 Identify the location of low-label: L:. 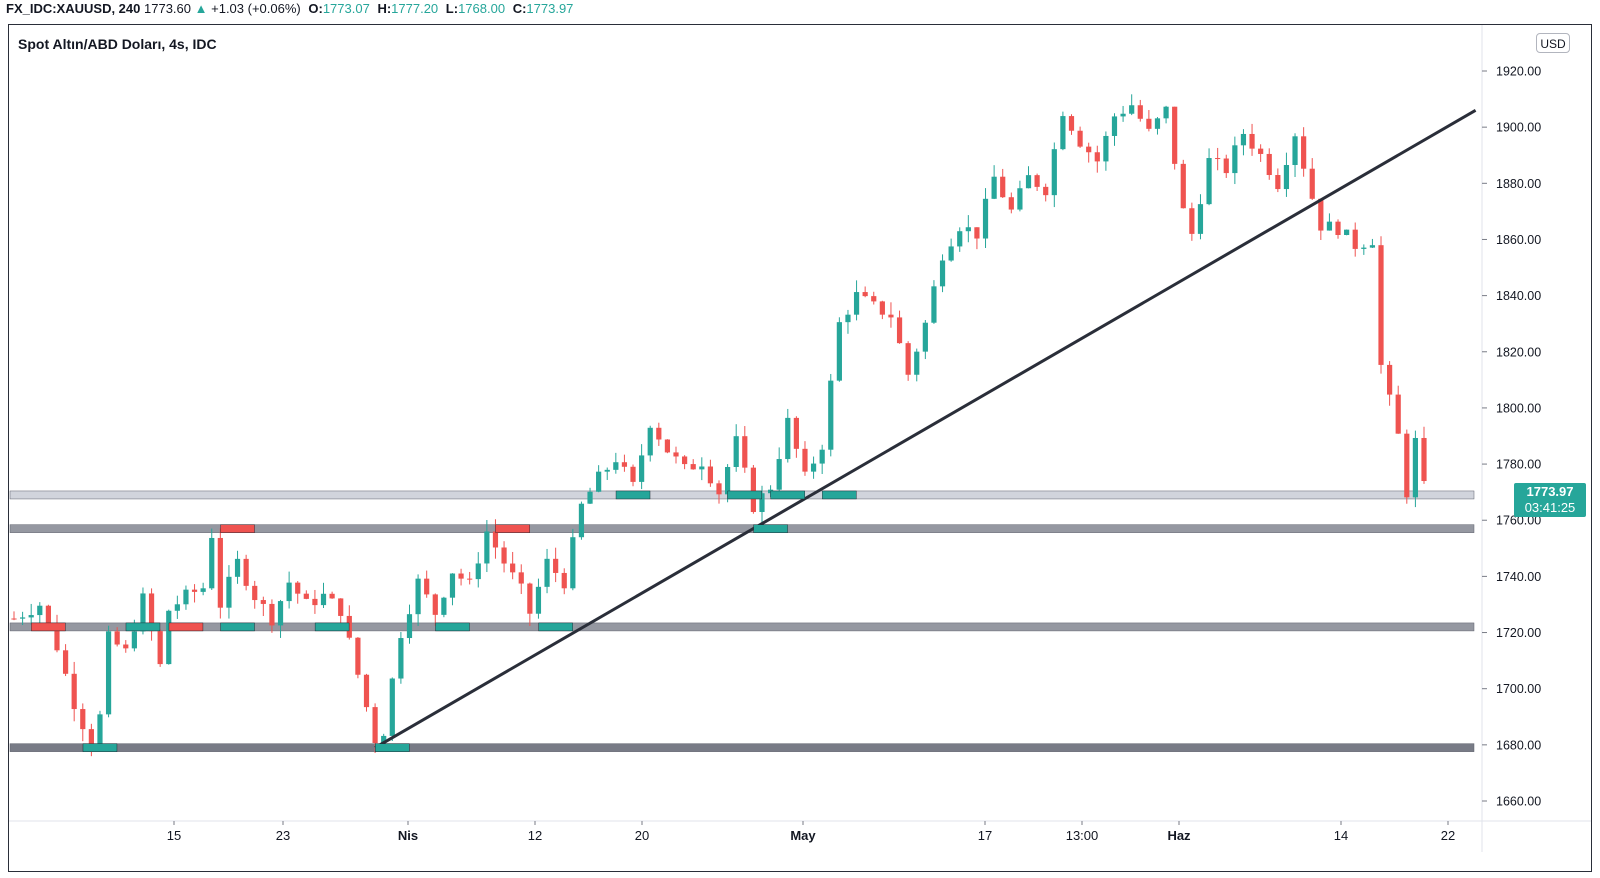
(452, 8).